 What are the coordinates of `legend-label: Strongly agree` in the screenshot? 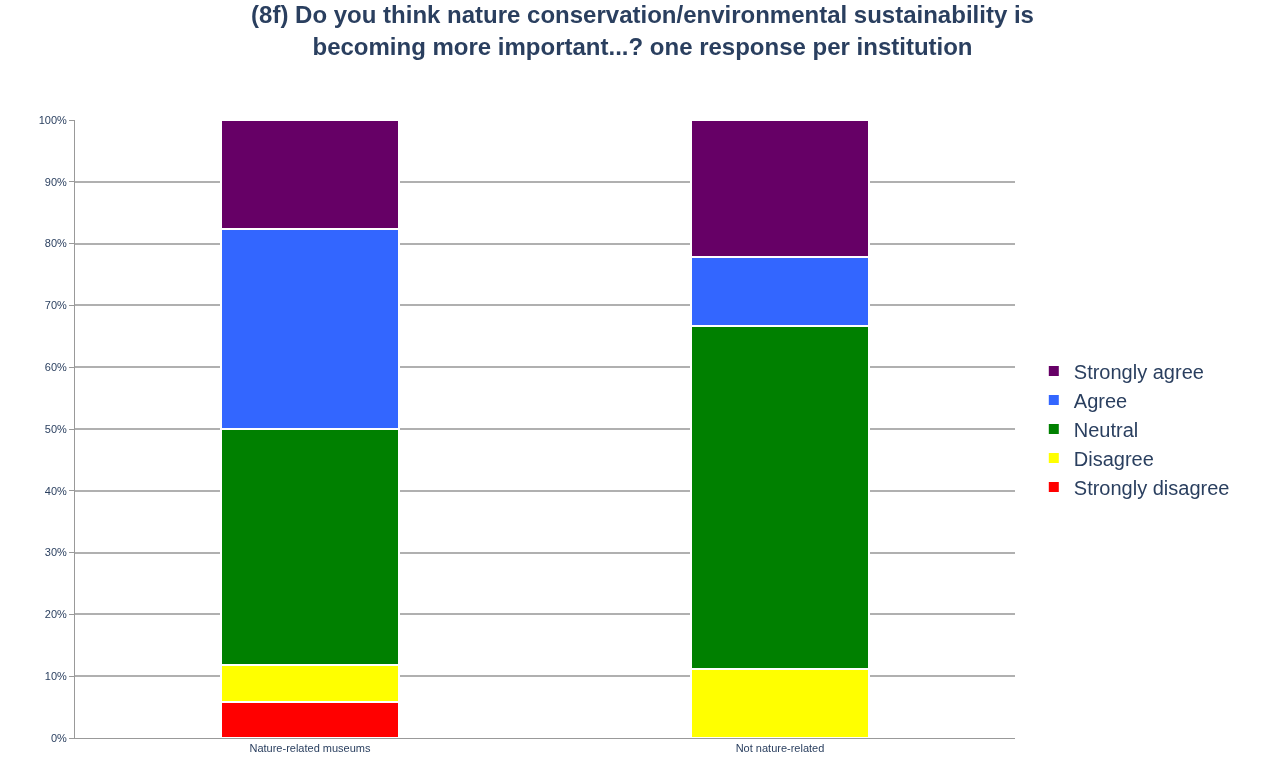 It's located at (1138, 371).